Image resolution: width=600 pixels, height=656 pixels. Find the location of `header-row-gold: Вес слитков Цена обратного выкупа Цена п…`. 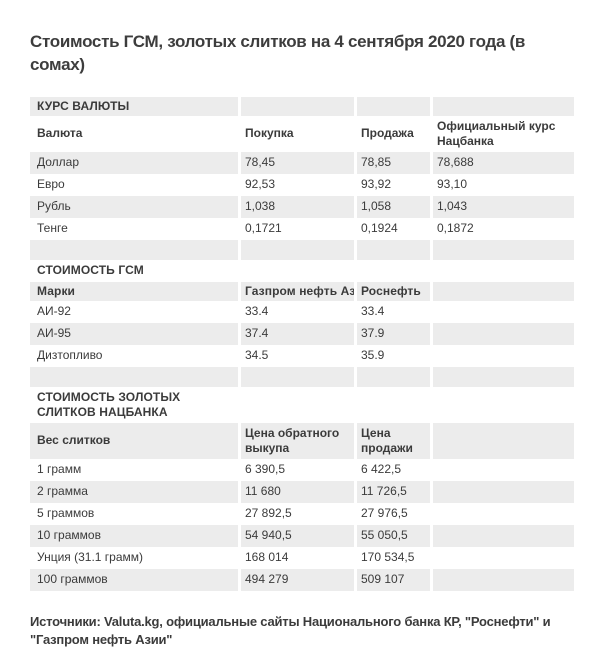

header-row-gold: Вес слитков Цена обратного выкупа Цена п… is located at coordinates (302, 440).